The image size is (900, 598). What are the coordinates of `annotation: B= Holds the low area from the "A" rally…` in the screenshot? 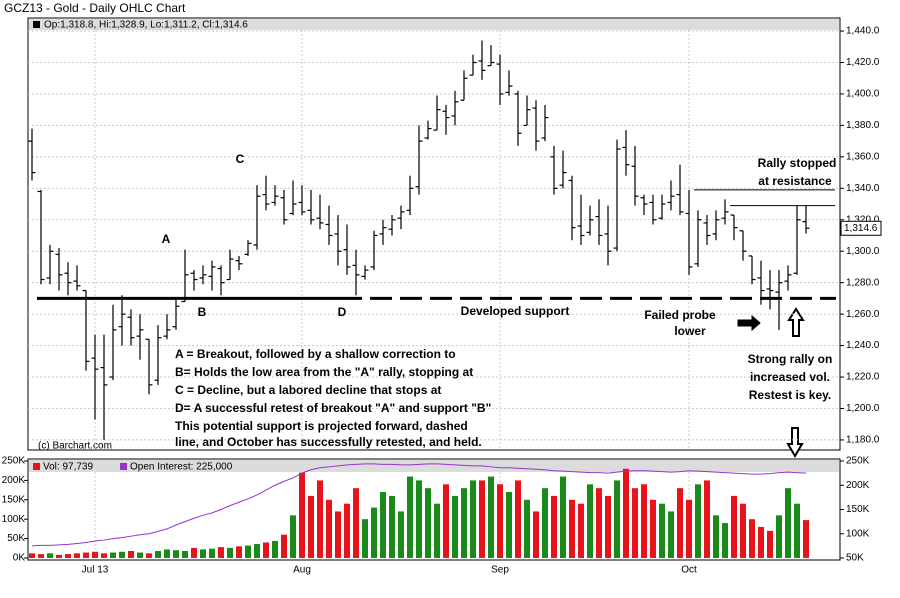 It's located at (324, 372).